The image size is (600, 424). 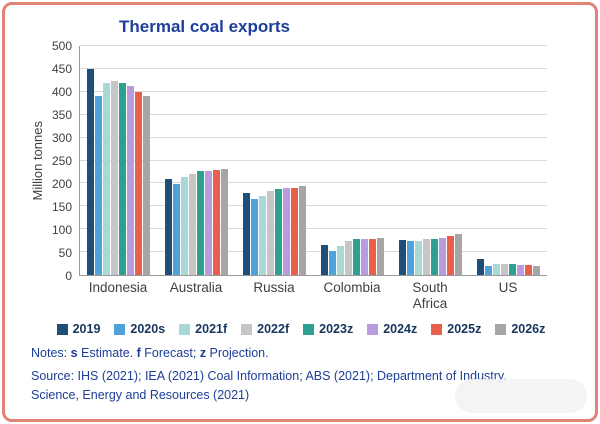 I want to click on bar-group-indonesia, so click(x=119, y=160).